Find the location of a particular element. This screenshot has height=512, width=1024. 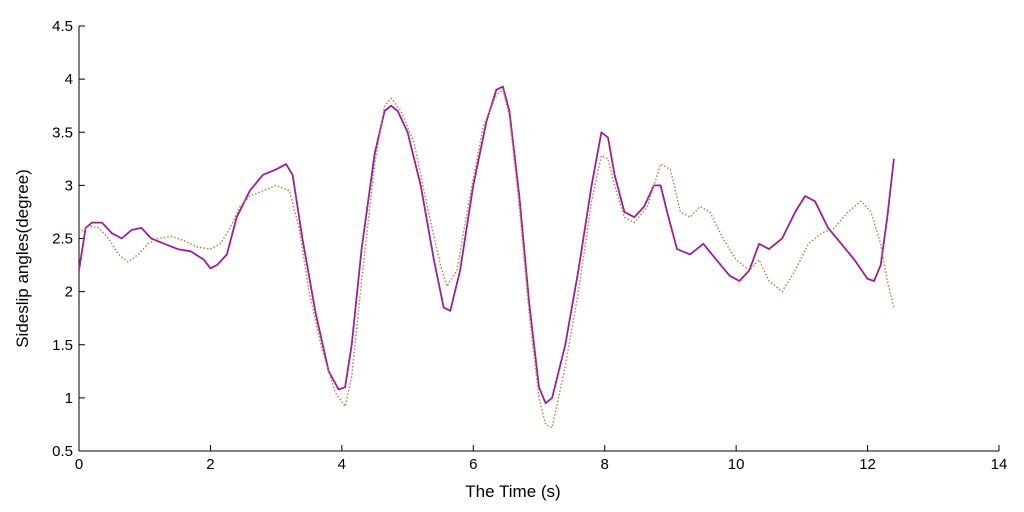

x-axis-label: The Time (s) is located at coordinates (512, 491).